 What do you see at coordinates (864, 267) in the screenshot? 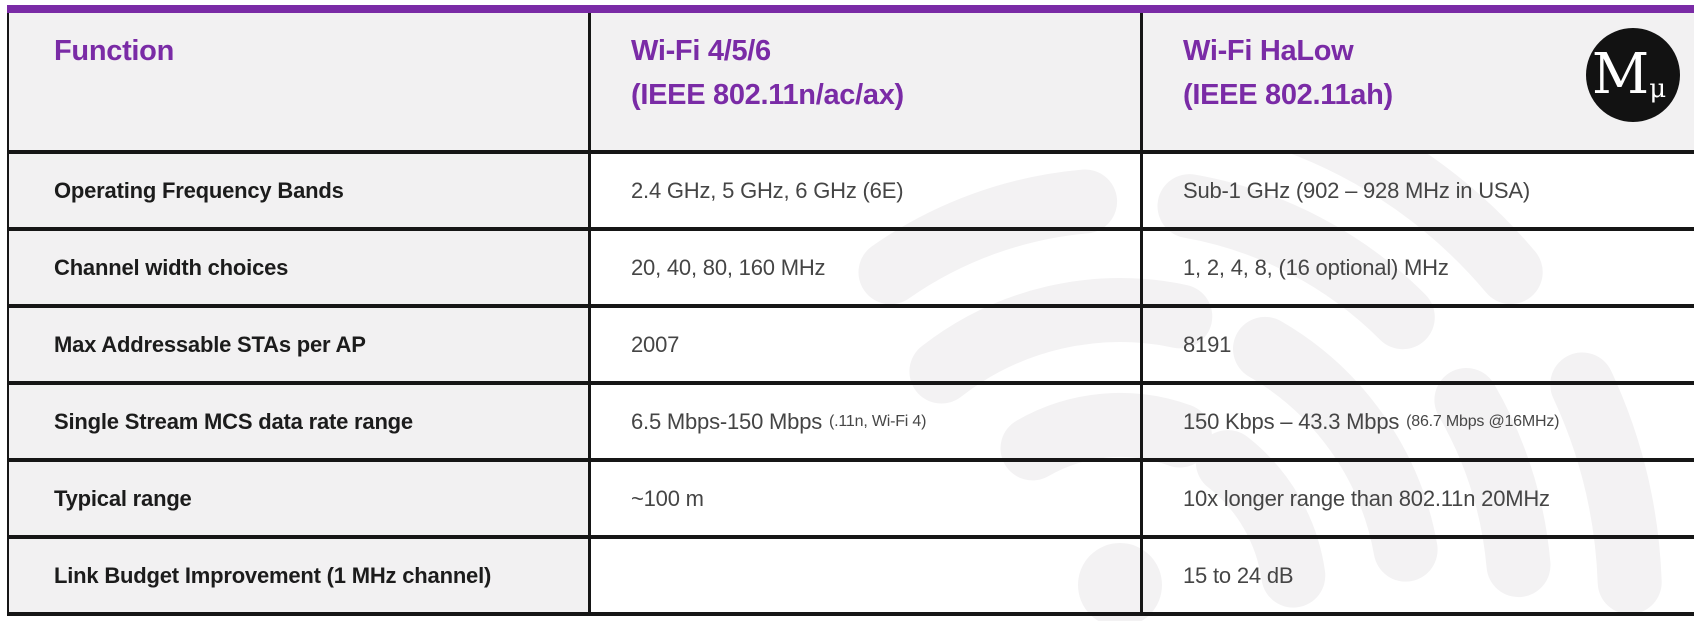
I see `wifi456-value: 20, 40, 80, 160 MHz` at bounding box center [864, 267].